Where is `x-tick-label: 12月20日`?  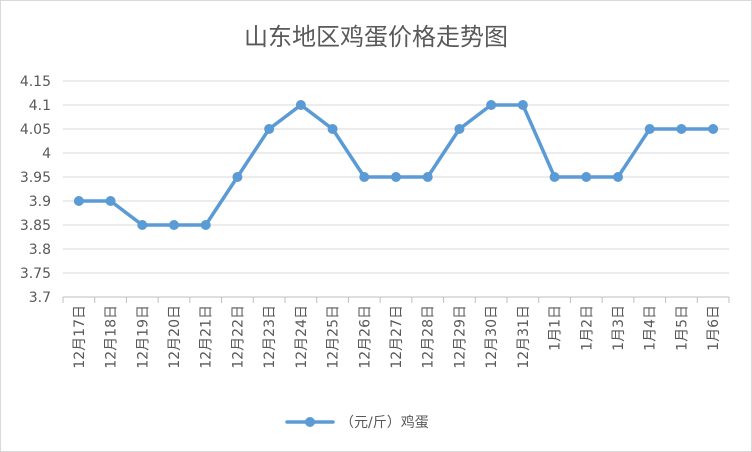
x-tick-label: 12月20日 is located at coordinates (175, 337).